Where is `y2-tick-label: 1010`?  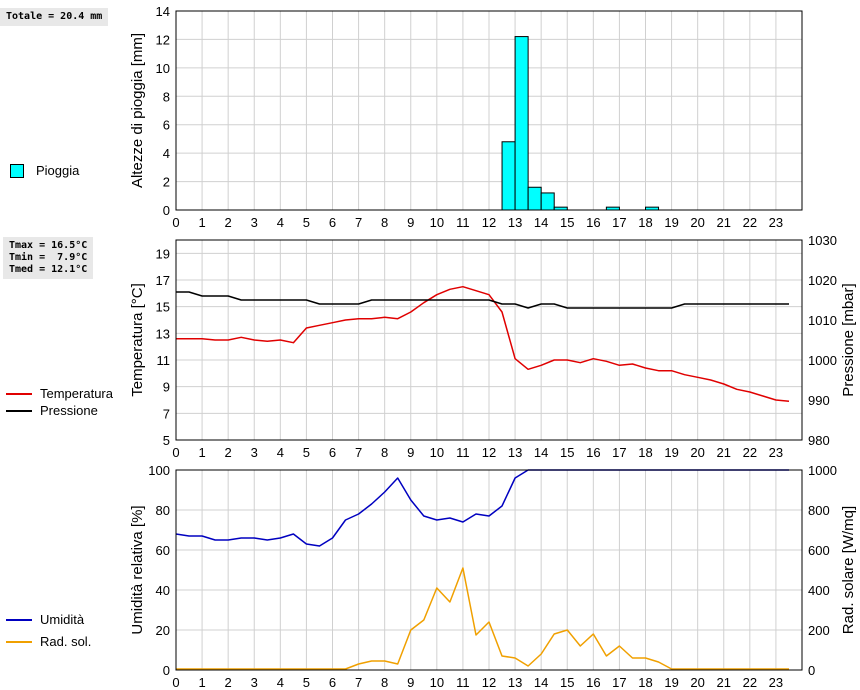
y2-tick-label: 1010 is located at coordinates (822, 320).